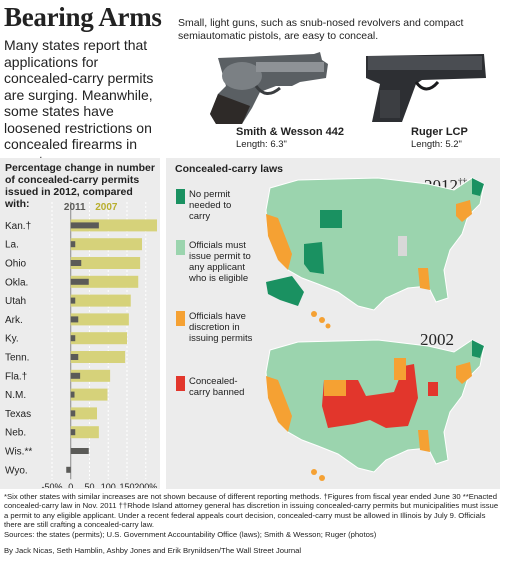 Image resolution: width=506 pixels, height=561 pixels. Describe the element at coordinates (180, 247) in the screenshot. I see `legend-swatch-must-issue` at that location.